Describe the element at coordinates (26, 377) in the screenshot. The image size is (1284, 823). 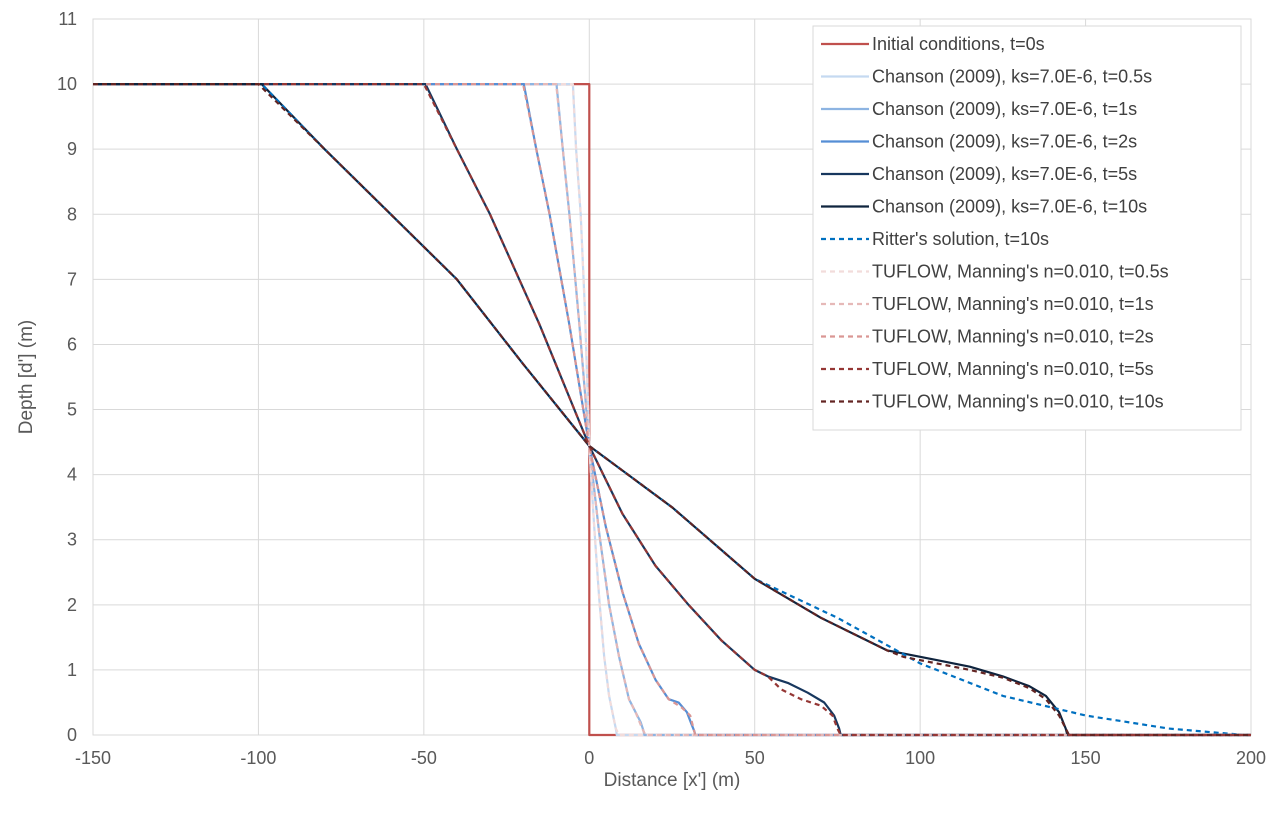
I see `y-axis-title: Depth [d'] (m)` at that location.